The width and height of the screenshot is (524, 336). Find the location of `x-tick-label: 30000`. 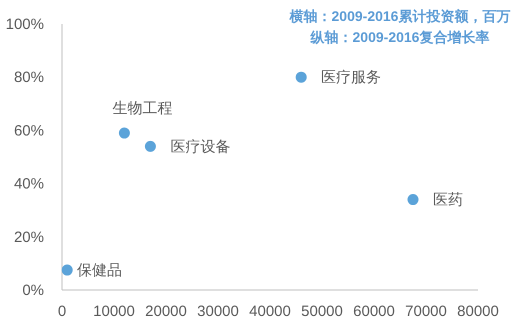

x-tick-label: 30000 is located at coordinates (218, 311).